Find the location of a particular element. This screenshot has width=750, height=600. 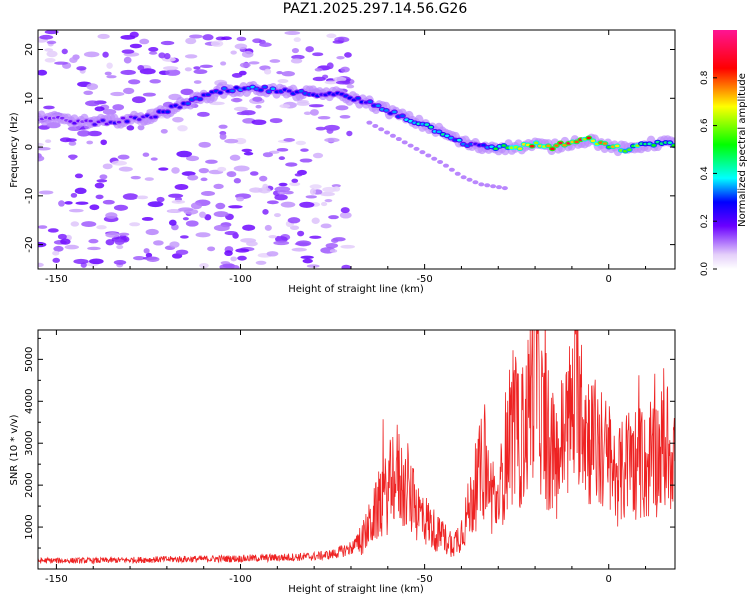

spectrogram-x-tick-label: -50 is located at coordinates (424, 279).